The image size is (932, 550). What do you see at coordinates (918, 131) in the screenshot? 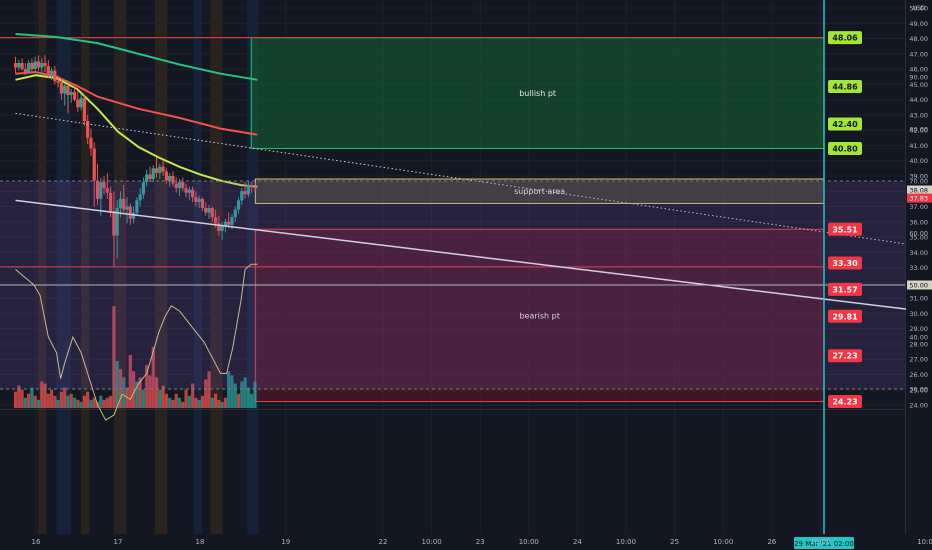
I see `price-tick-label: 42.00` at bounding box center [918, 131].